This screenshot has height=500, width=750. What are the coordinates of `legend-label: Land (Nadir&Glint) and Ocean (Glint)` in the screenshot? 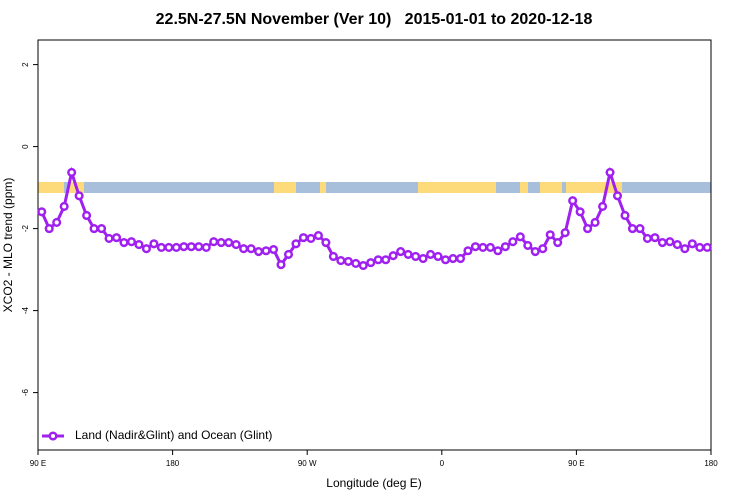 It's located at (173, 435).